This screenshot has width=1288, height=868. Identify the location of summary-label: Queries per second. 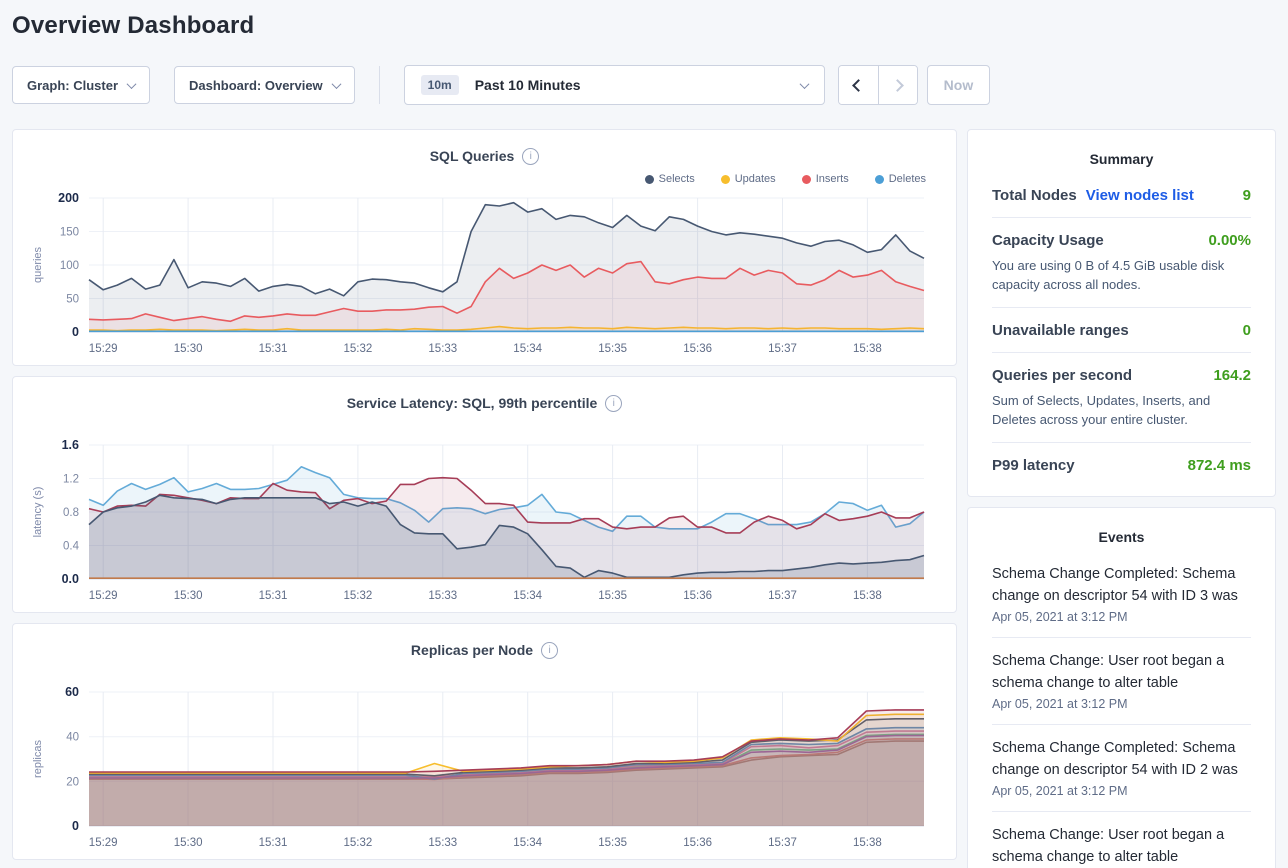
(1062, 375).